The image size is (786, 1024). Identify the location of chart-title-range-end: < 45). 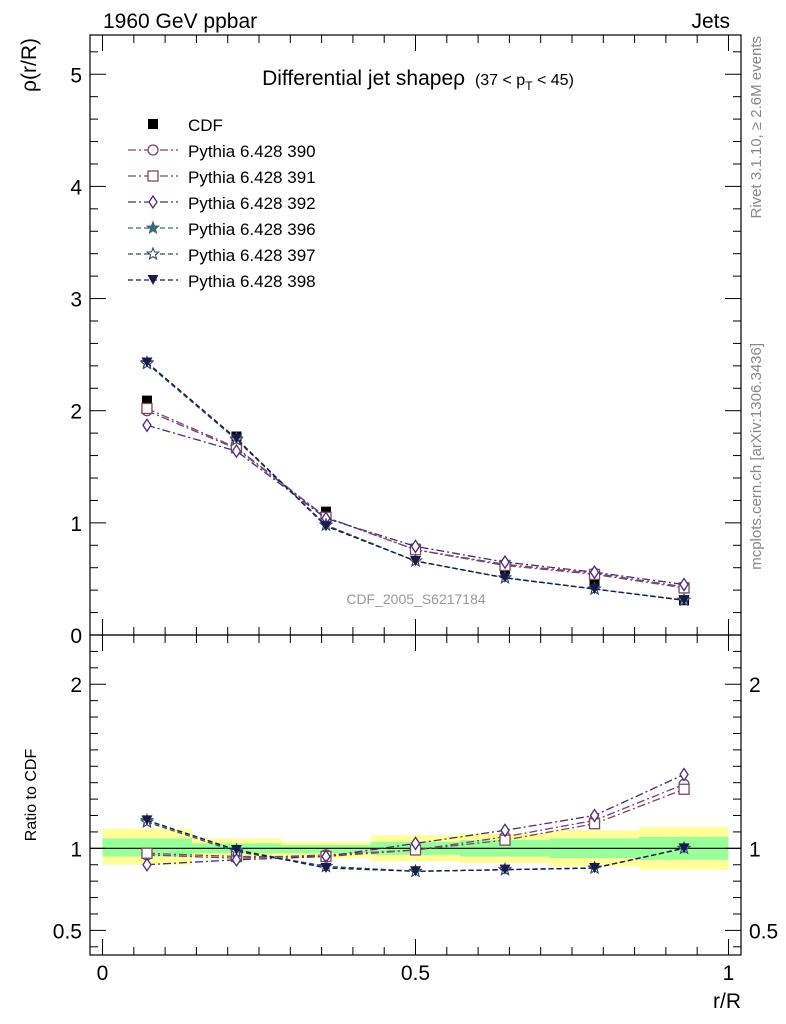
(553, 80).